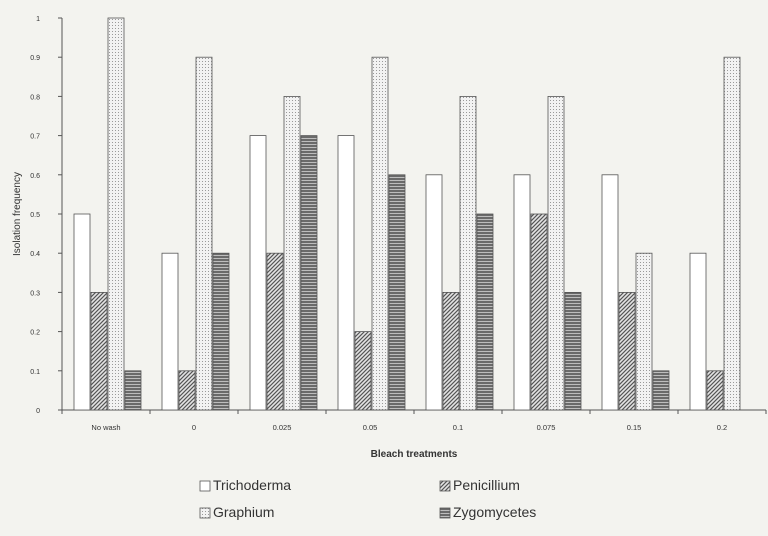  I want to click on legend-swatch-penicillium, so click(445, 486).